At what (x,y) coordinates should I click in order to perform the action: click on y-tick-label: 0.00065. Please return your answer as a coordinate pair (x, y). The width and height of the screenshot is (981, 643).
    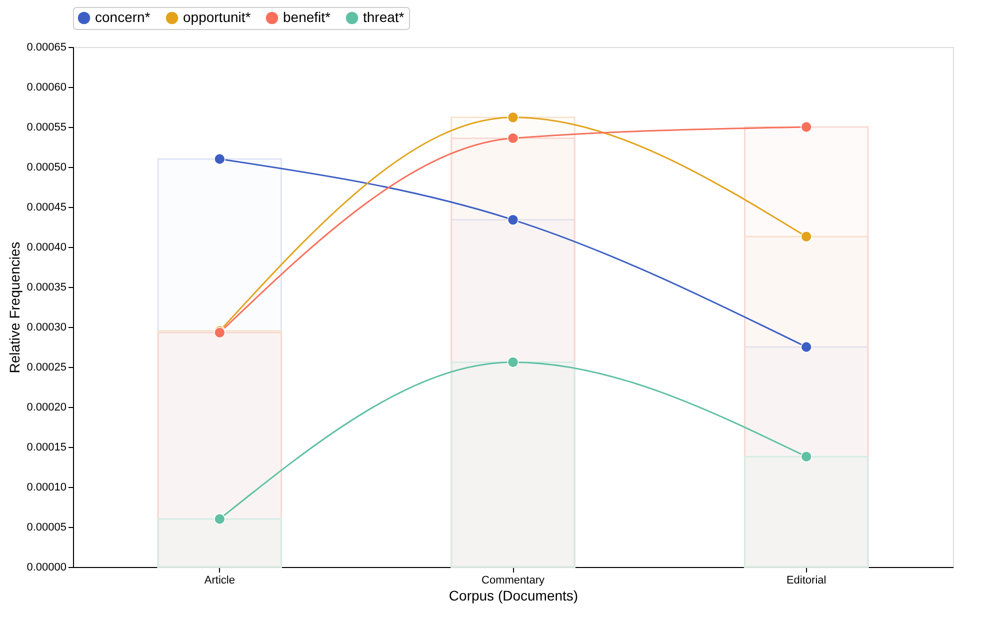
    Looking at the image, I should click on (46, 48).